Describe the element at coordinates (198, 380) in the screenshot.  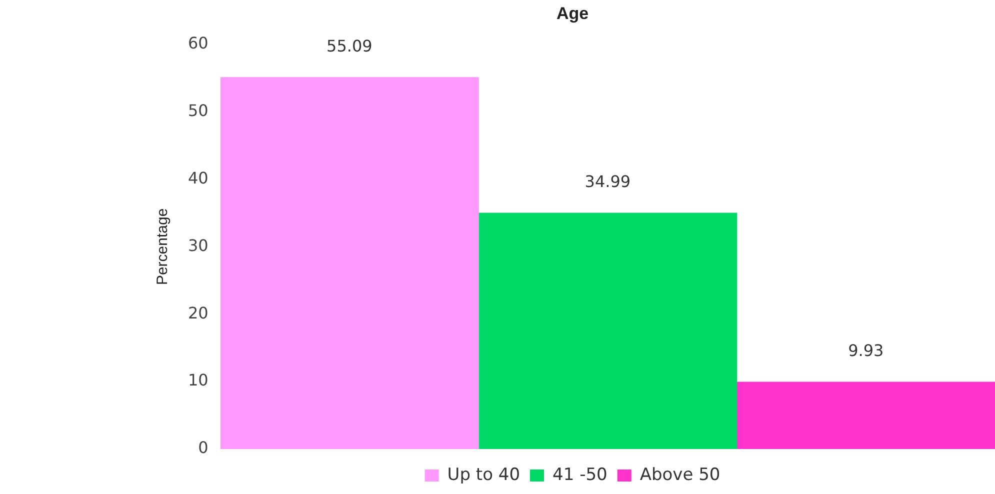
I see `y-tick-label: 10` at that location.